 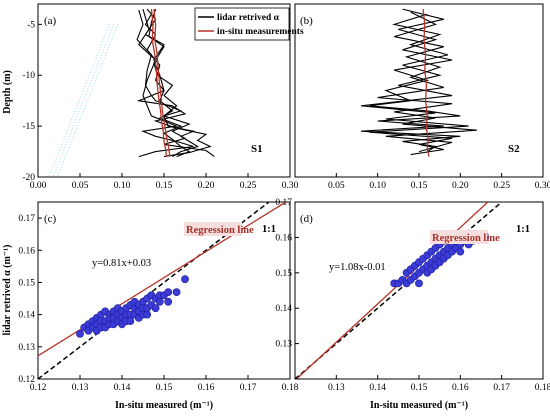 What do you see at coordinates (50, 21) in the screenshot?
I see `panel-a-label: (a)` at bounding box center [50, 21].